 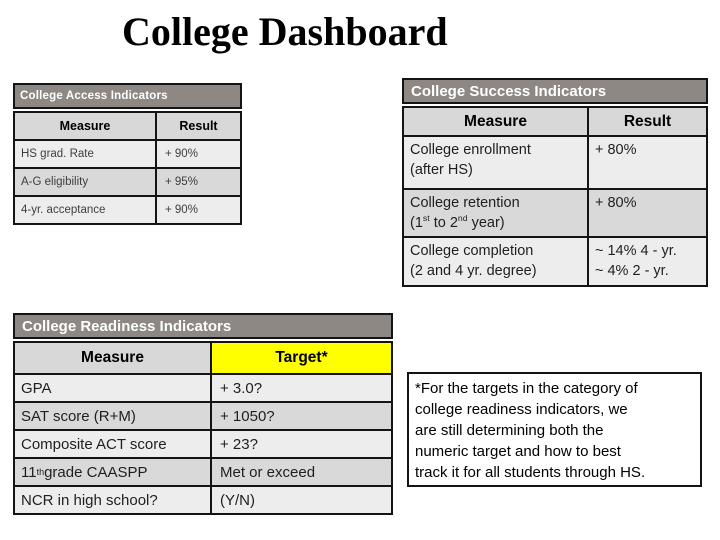 I want to click on footnote-line: college readiness indicators, we, so click(x=521, y=409).